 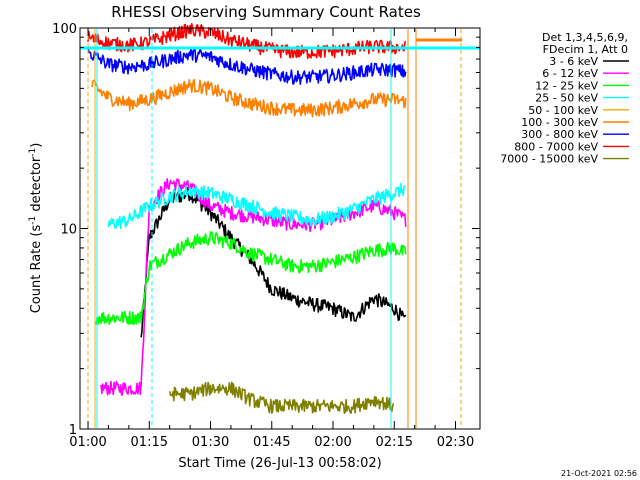 What do you see at coordinates (64, 29) in the screenshot?
I see `y-tick-label-2: 100` at bounding box center [64, 29].